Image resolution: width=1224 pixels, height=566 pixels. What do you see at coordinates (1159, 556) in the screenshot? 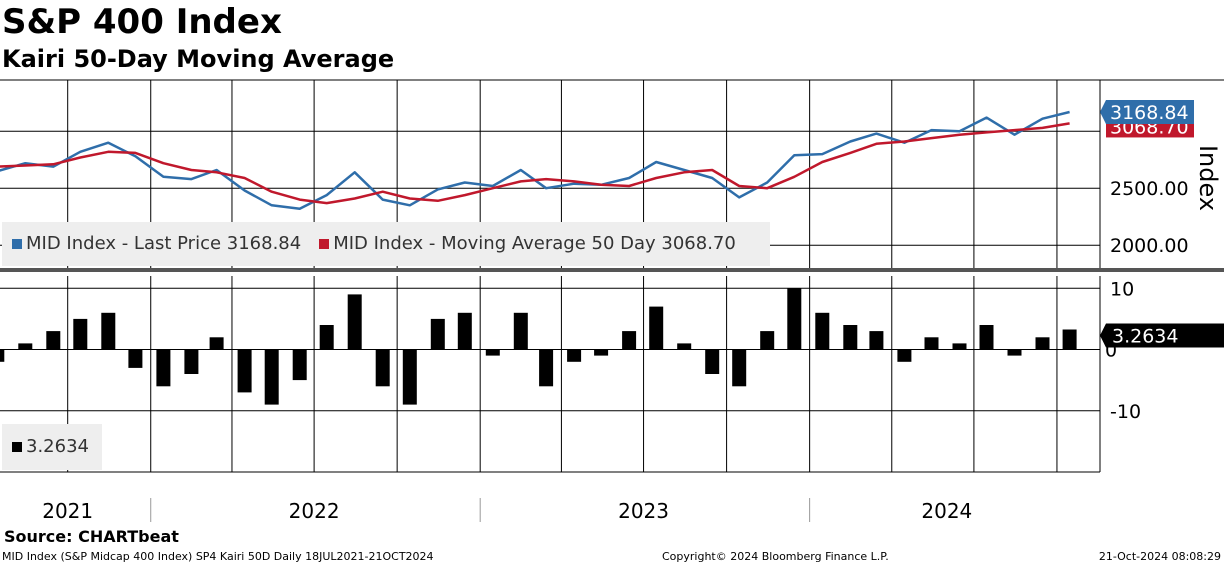
I see `footer-timestamp: 21-Oct-2024 08:08:29` at bounding box center [1159, 556].